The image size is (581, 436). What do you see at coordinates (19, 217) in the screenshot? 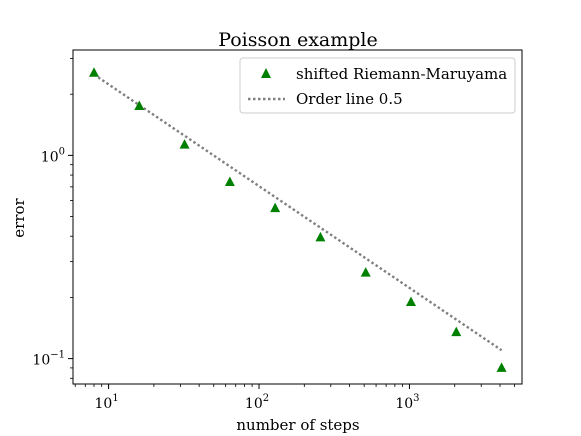
I see `y-axis-label: error` at bounding box center [19, 217].